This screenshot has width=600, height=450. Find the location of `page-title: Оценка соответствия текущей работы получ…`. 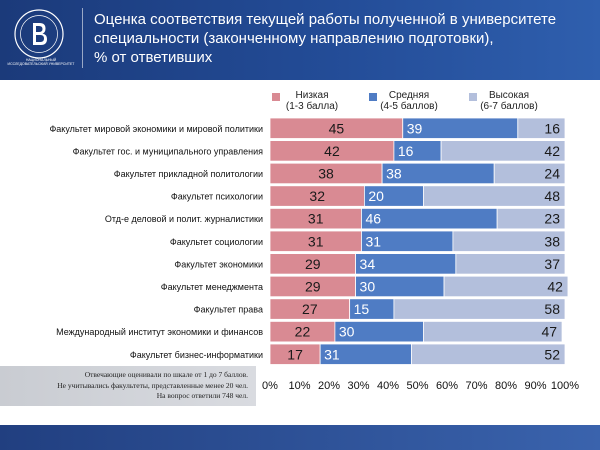

page-title: Оценка соответствия текущей работы получ… is located at coordinates (339, 38).